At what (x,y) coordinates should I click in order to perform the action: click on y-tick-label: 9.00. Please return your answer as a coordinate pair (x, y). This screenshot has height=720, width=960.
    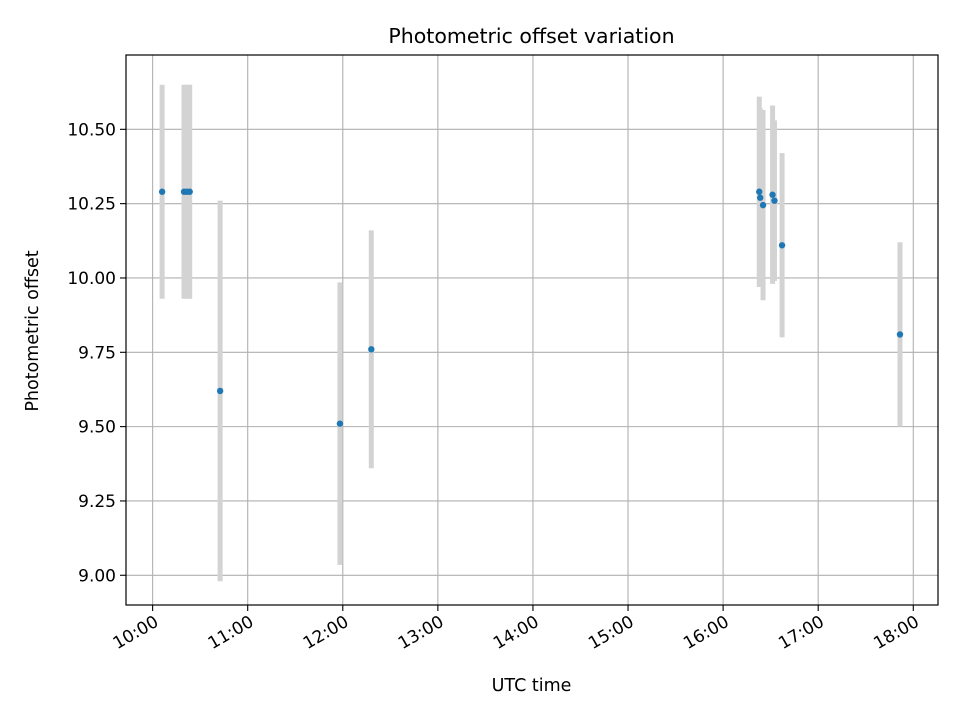
    Looking at the image, I should click on (97, 576).